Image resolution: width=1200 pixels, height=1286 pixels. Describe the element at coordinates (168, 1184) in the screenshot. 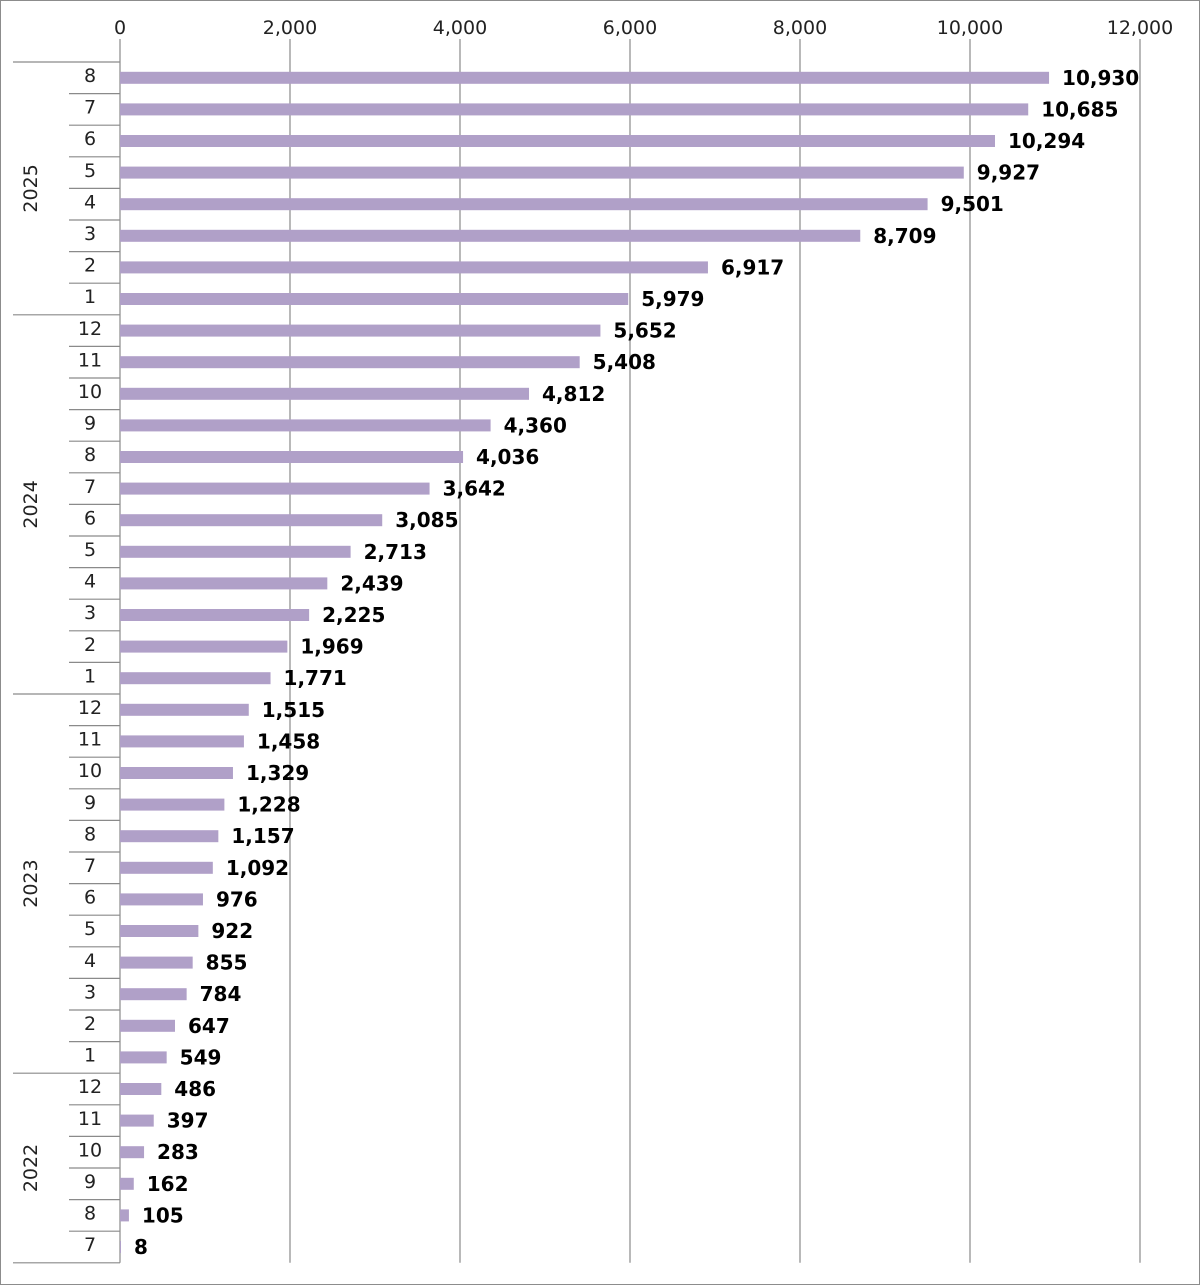

I see `data-label: 162` at that location.